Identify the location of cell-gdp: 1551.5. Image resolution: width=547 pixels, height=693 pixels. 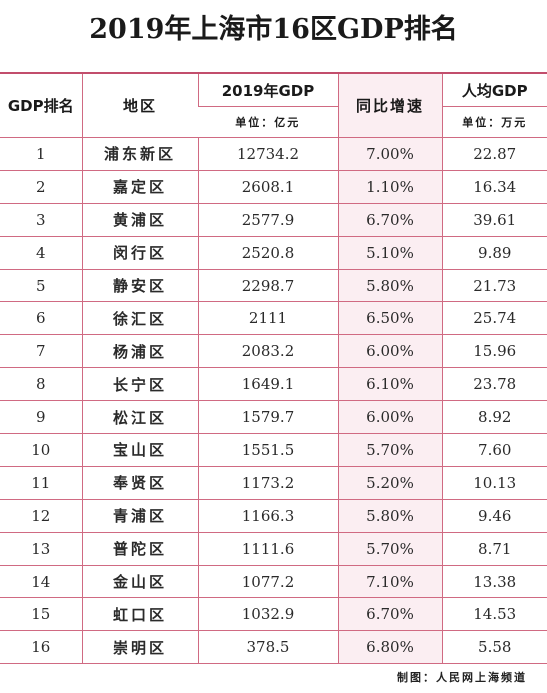
(267, 450).